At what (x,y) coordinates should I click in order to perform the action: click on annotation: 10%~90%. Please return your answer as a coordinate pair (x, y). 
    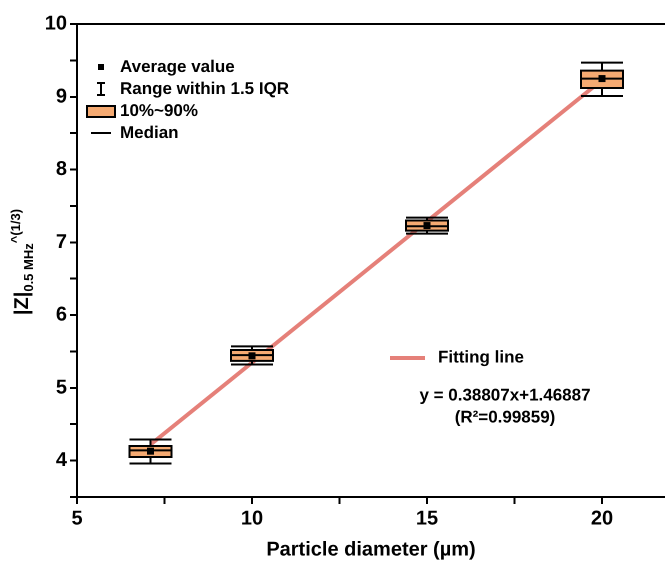
    Looking at the image, I should click on (159, 111).